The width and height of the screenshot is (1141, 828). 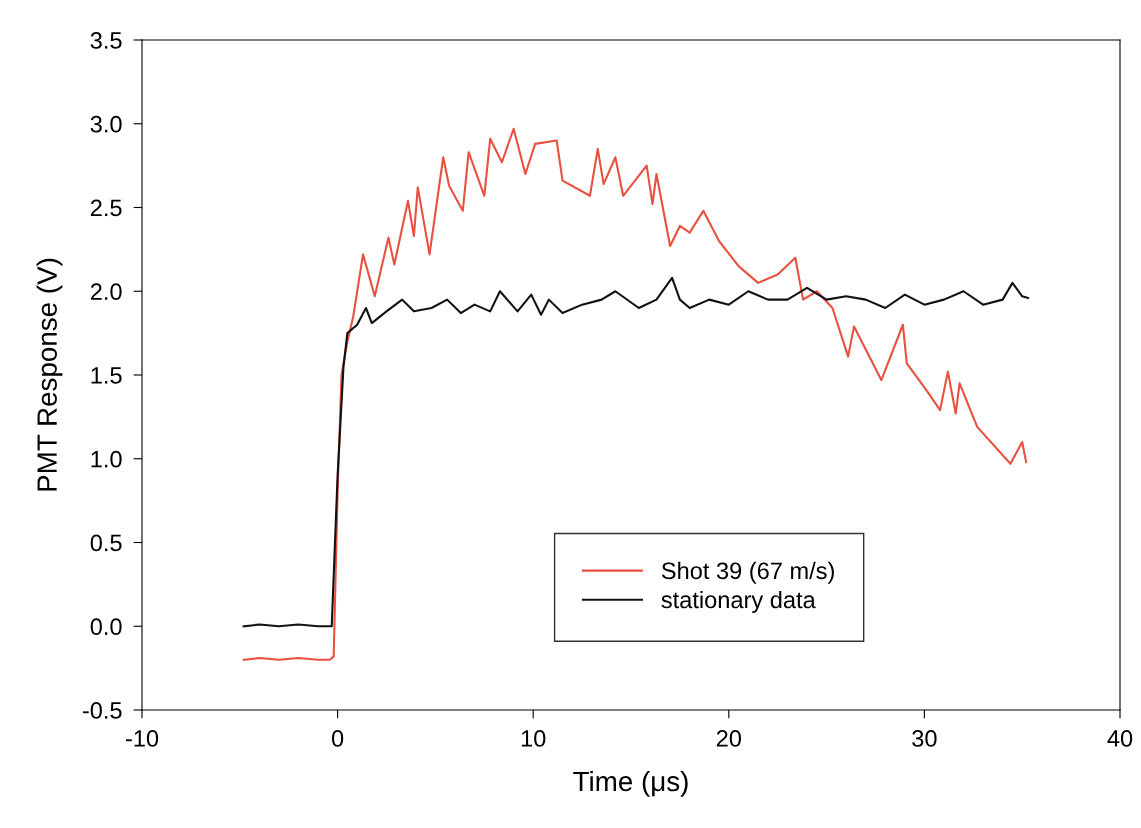 I want to click on y-tick-label: 0.5, so click(x=106, y=543).